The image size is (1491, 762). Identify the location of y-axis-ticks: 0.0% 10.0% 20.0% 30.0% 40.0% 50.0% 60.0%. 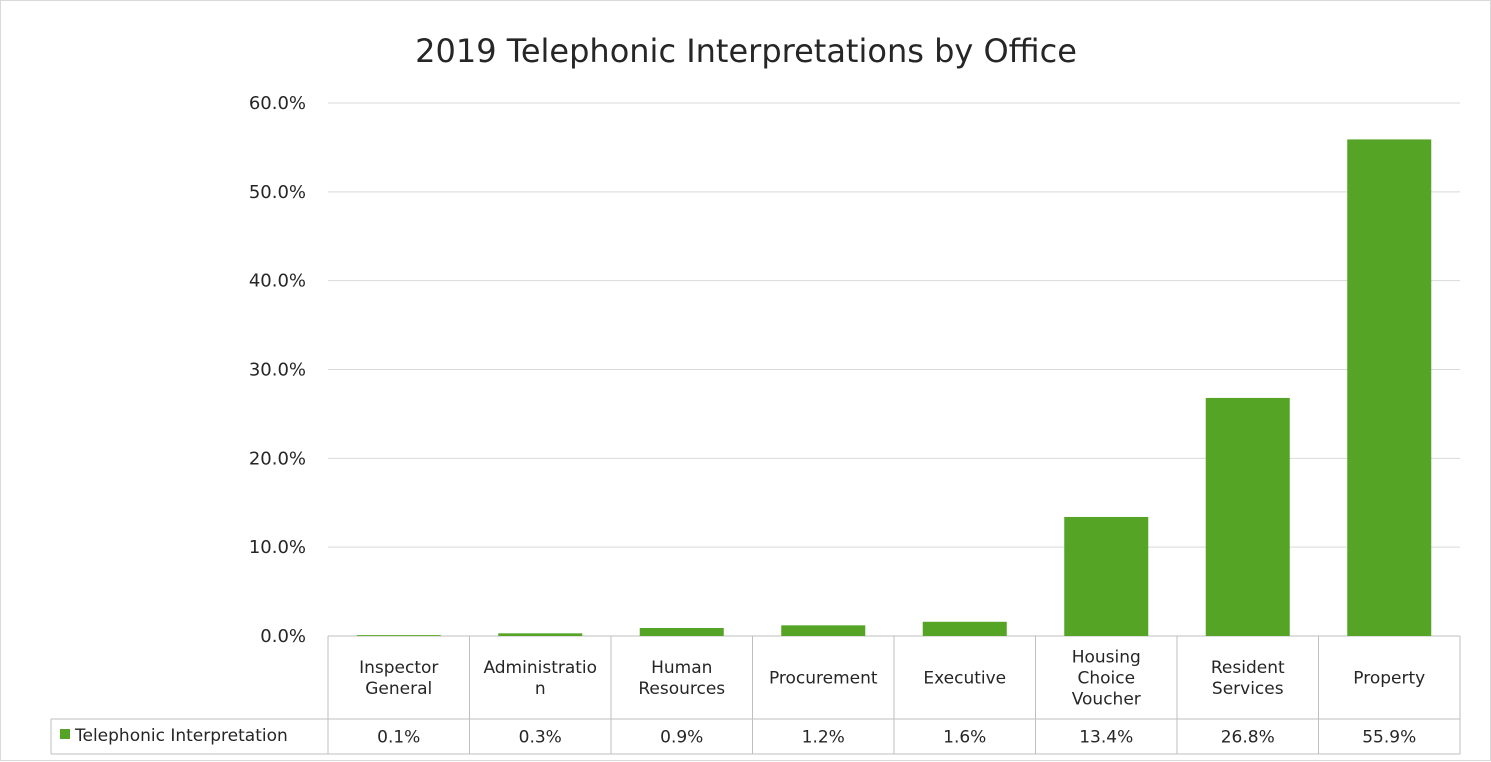
(277, 370).